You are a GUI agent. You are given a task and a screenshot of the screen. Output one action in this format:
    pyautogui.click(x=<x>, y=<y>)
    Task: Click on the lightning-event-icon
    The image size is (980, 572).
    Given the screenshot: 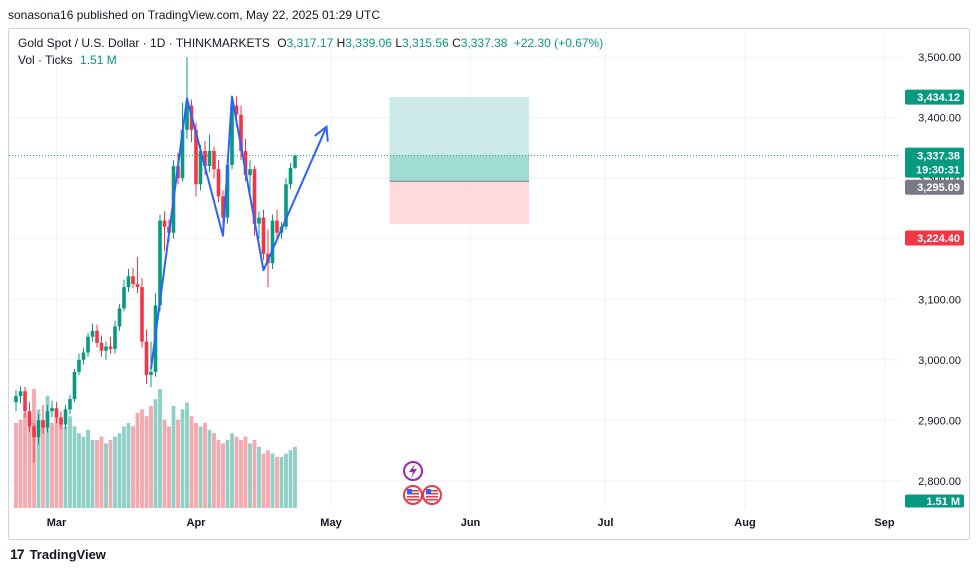 What is the action you would take?
    pyautogui.click(x=413, y=471)
    